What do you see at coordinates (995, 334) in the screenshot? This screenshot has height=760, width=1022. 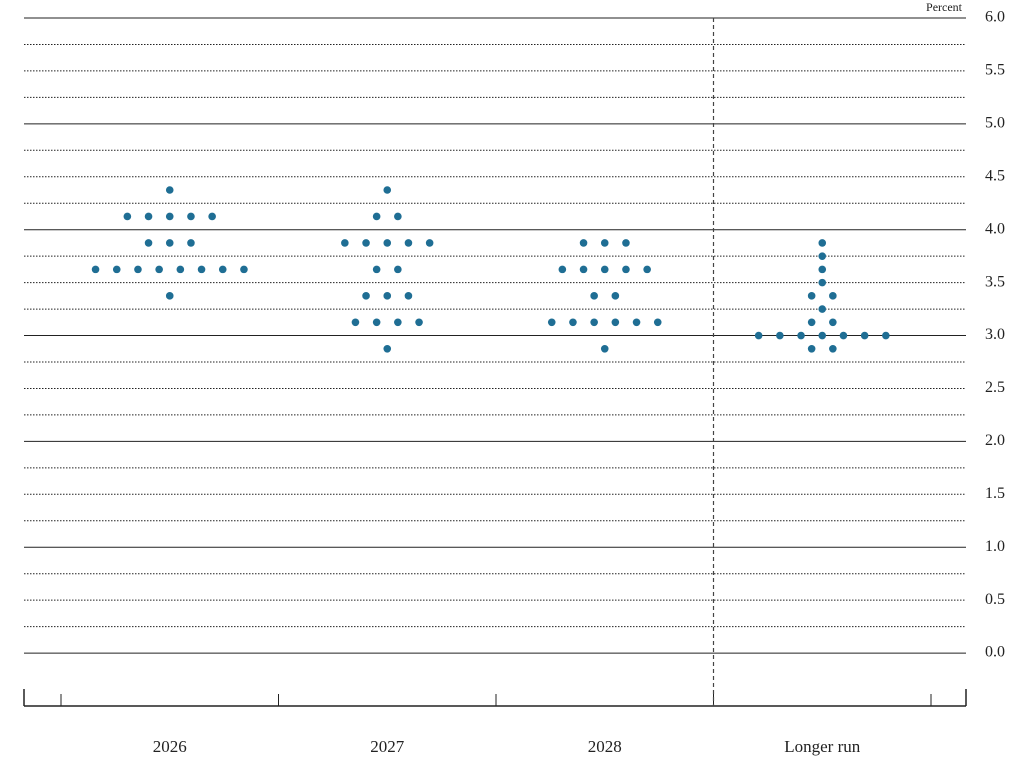 I see `y-tick-label: 3.0` at bounding box center [995, 334].